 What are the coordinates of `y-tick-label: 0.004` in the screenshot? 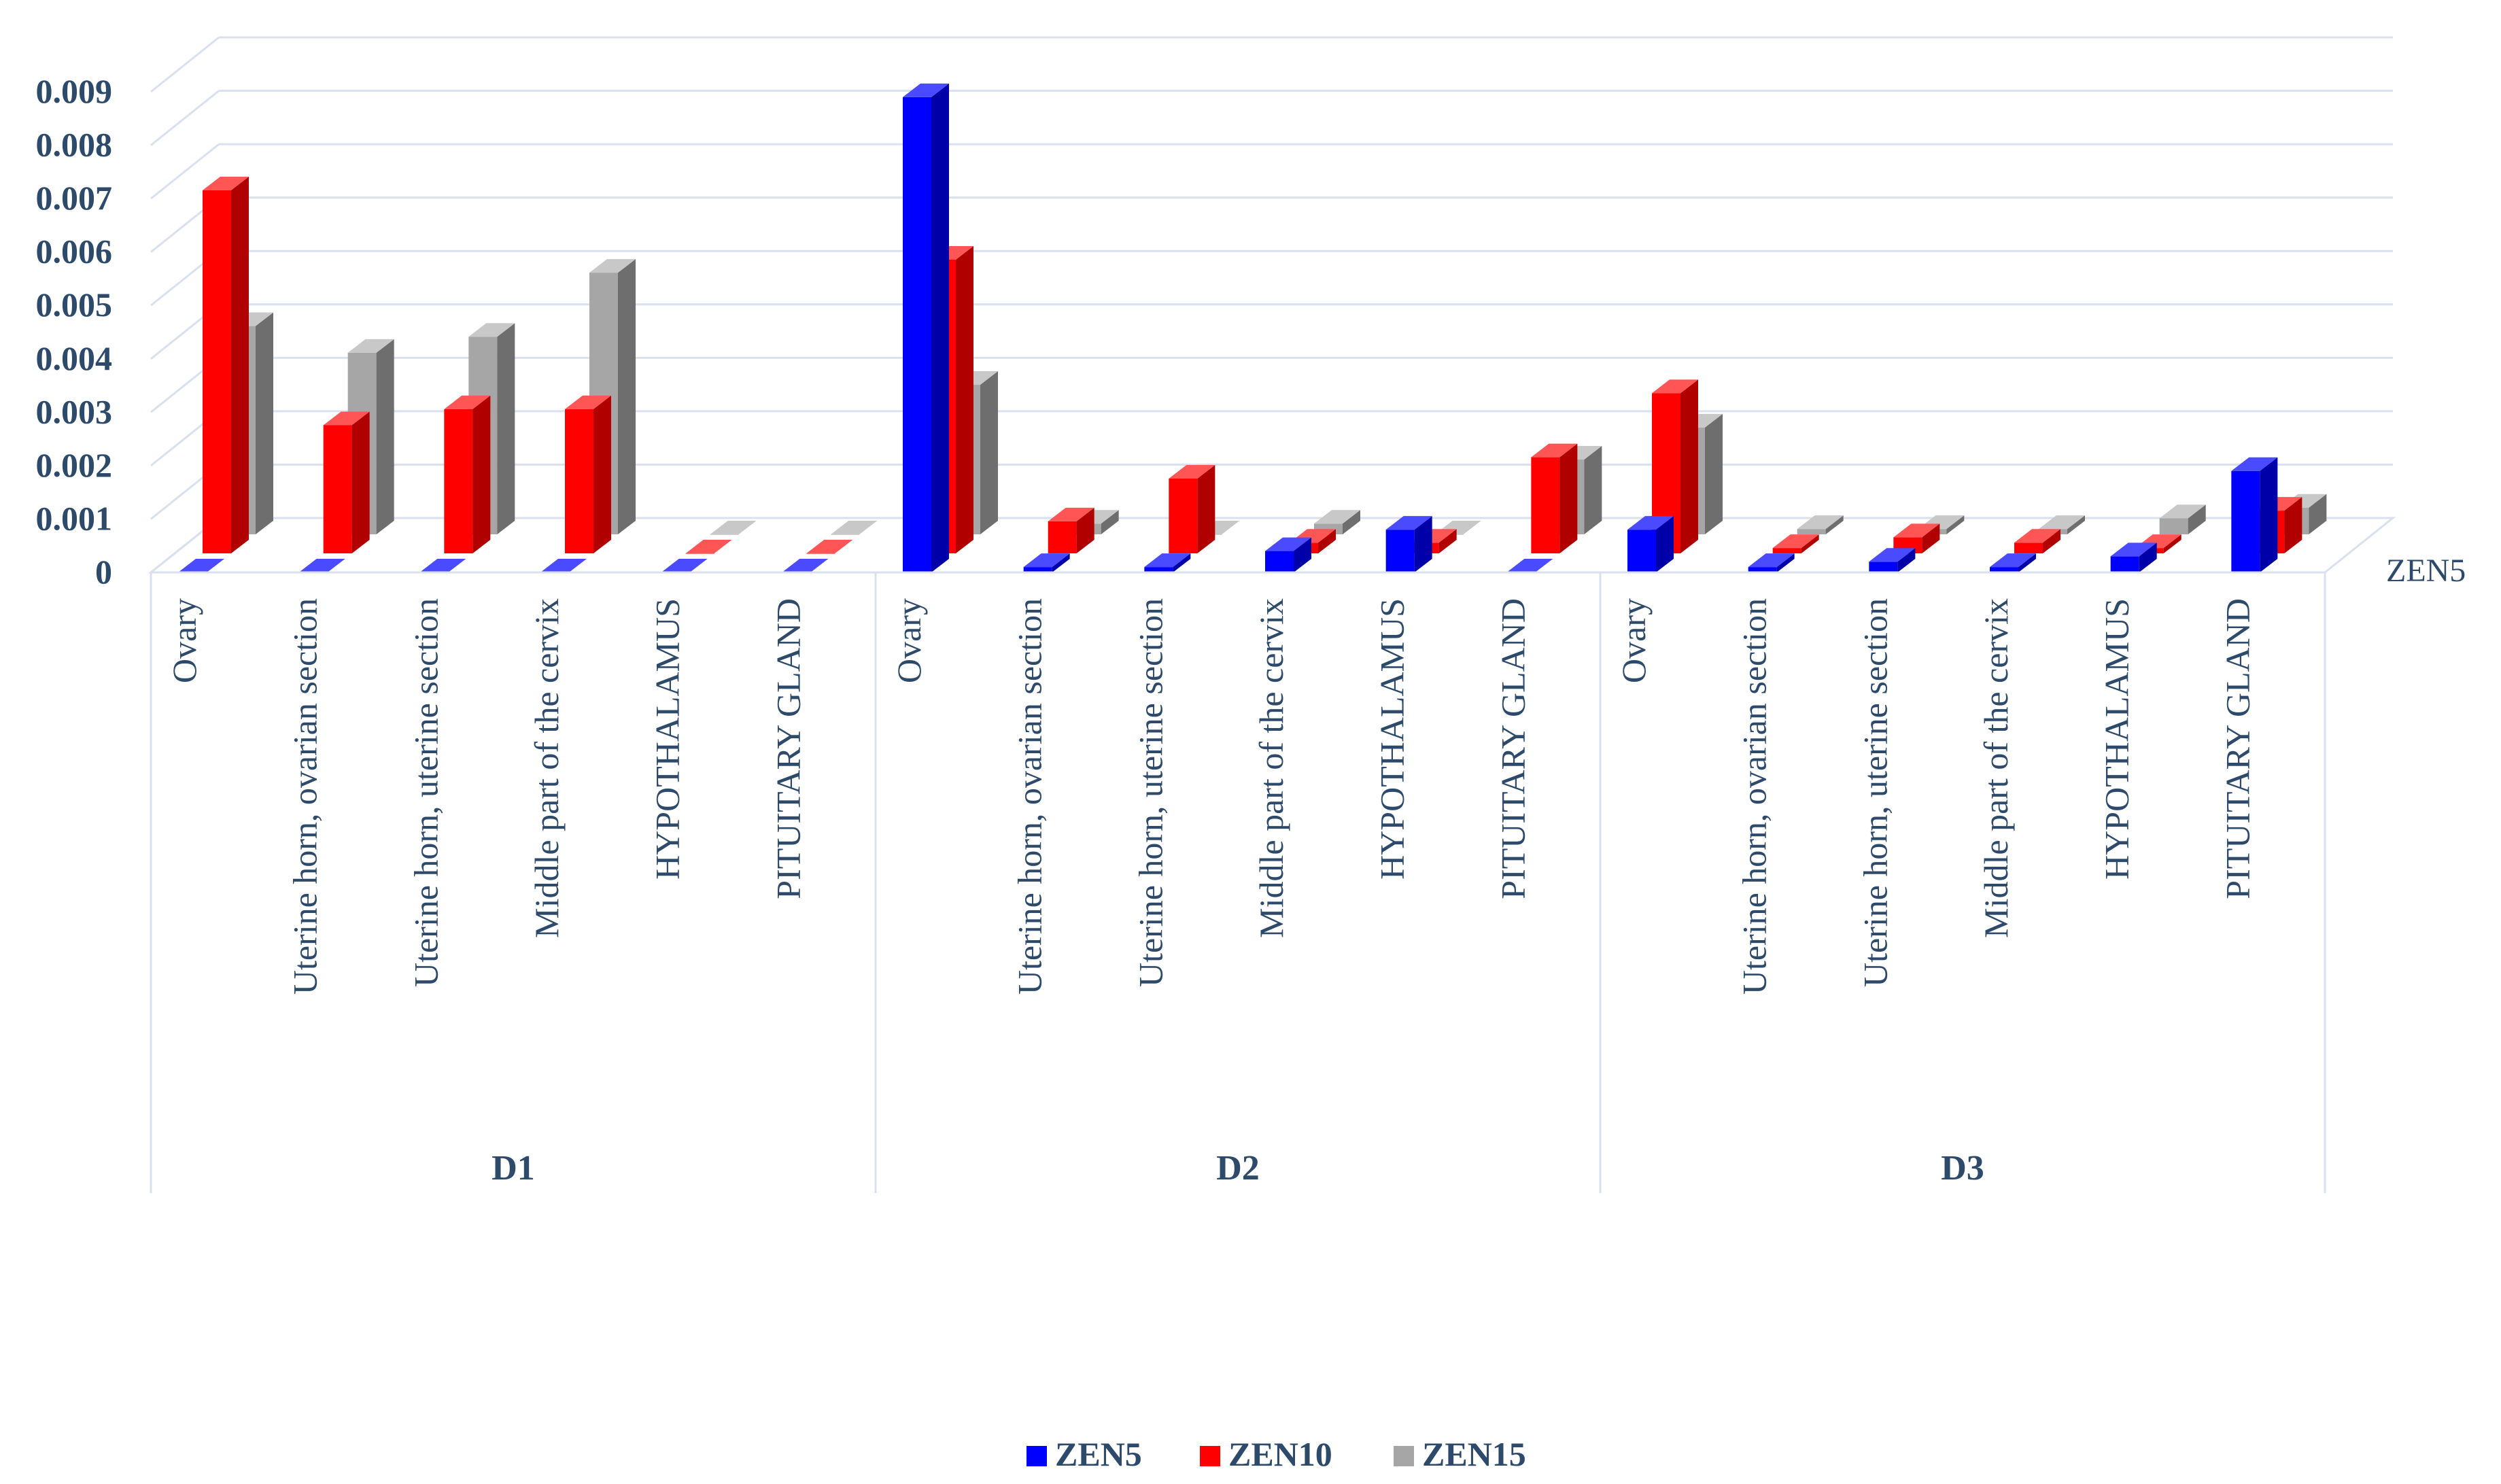 It's located at (74, 358).